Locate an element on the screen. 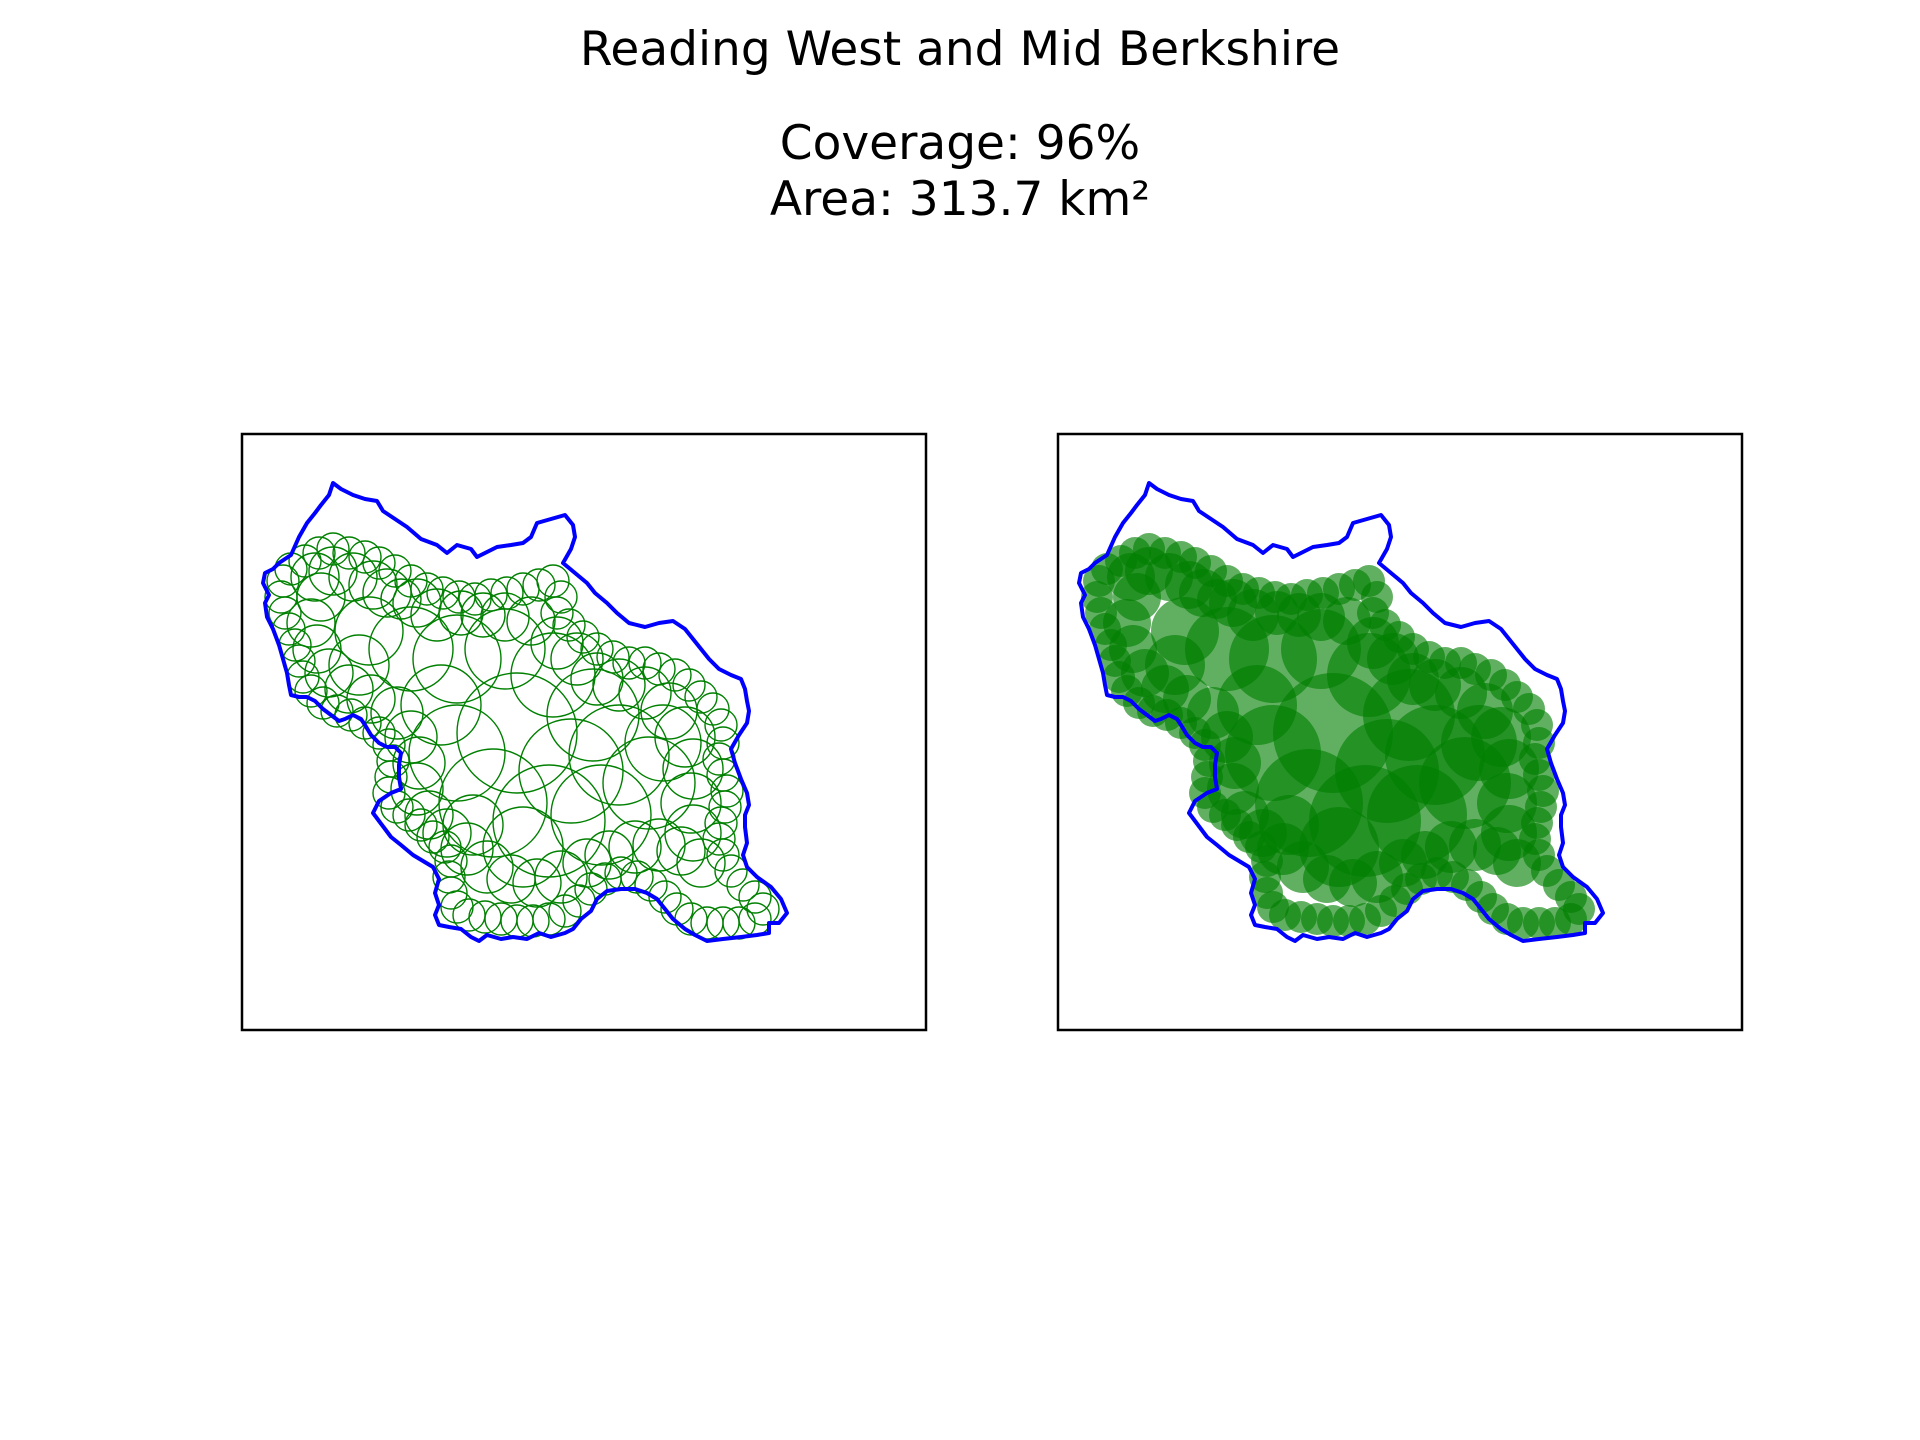 The height and width of the screenshot is (1440, 1920). outline-circles-map-panel is located at coordinates (584, 732).